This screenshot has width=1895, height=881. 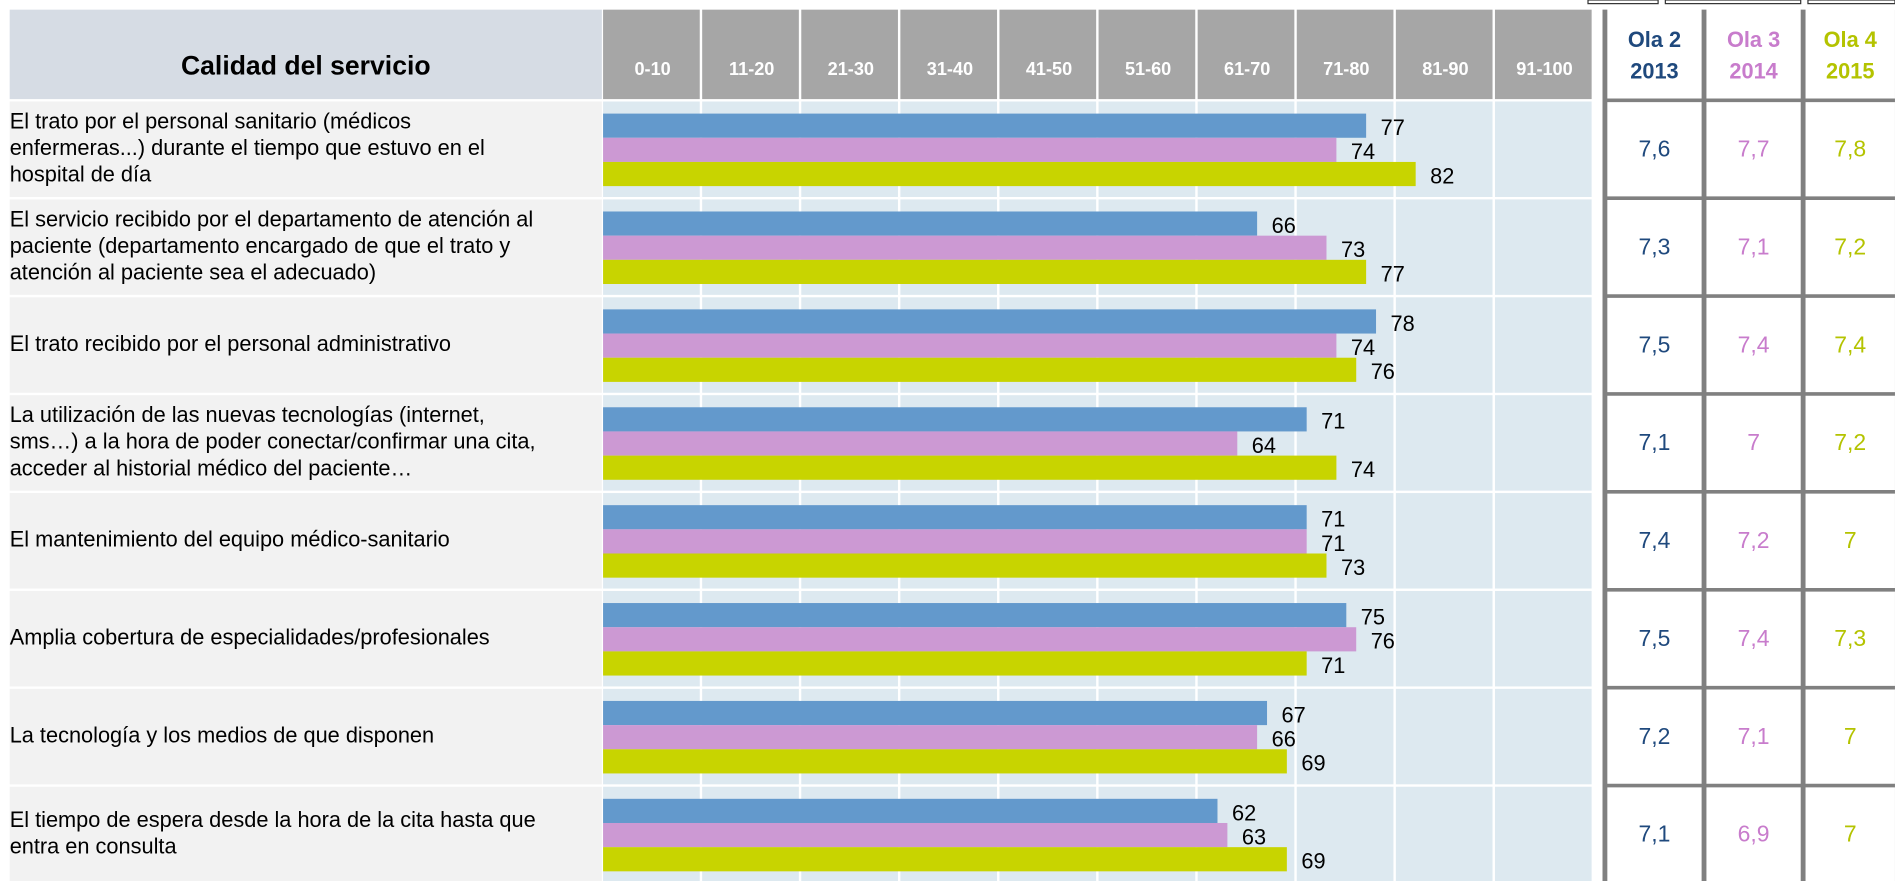 I want to click on value-label: 78, so click(x=1403, y=323).